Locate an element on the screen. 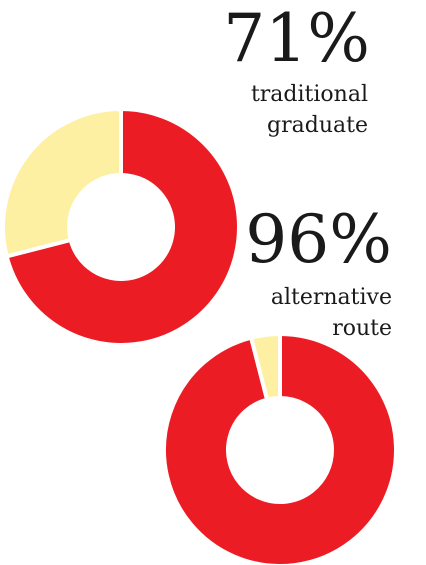 The image size is (426, 565). donut-2-label-line-1: alternative is located at coordinates (331, 297).